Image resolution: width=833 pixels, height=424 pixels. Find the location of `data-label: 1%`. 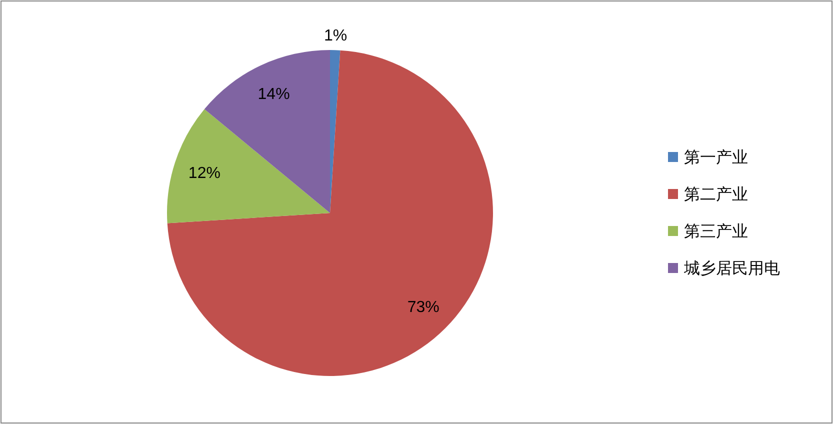

data-label: 1% is located at coordinates (336, 36).